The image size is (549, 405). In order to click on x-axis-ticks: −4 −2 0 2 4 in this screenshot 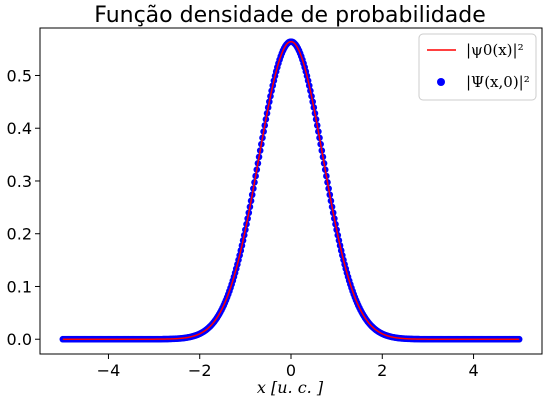, I will do `click(288, 367)`.